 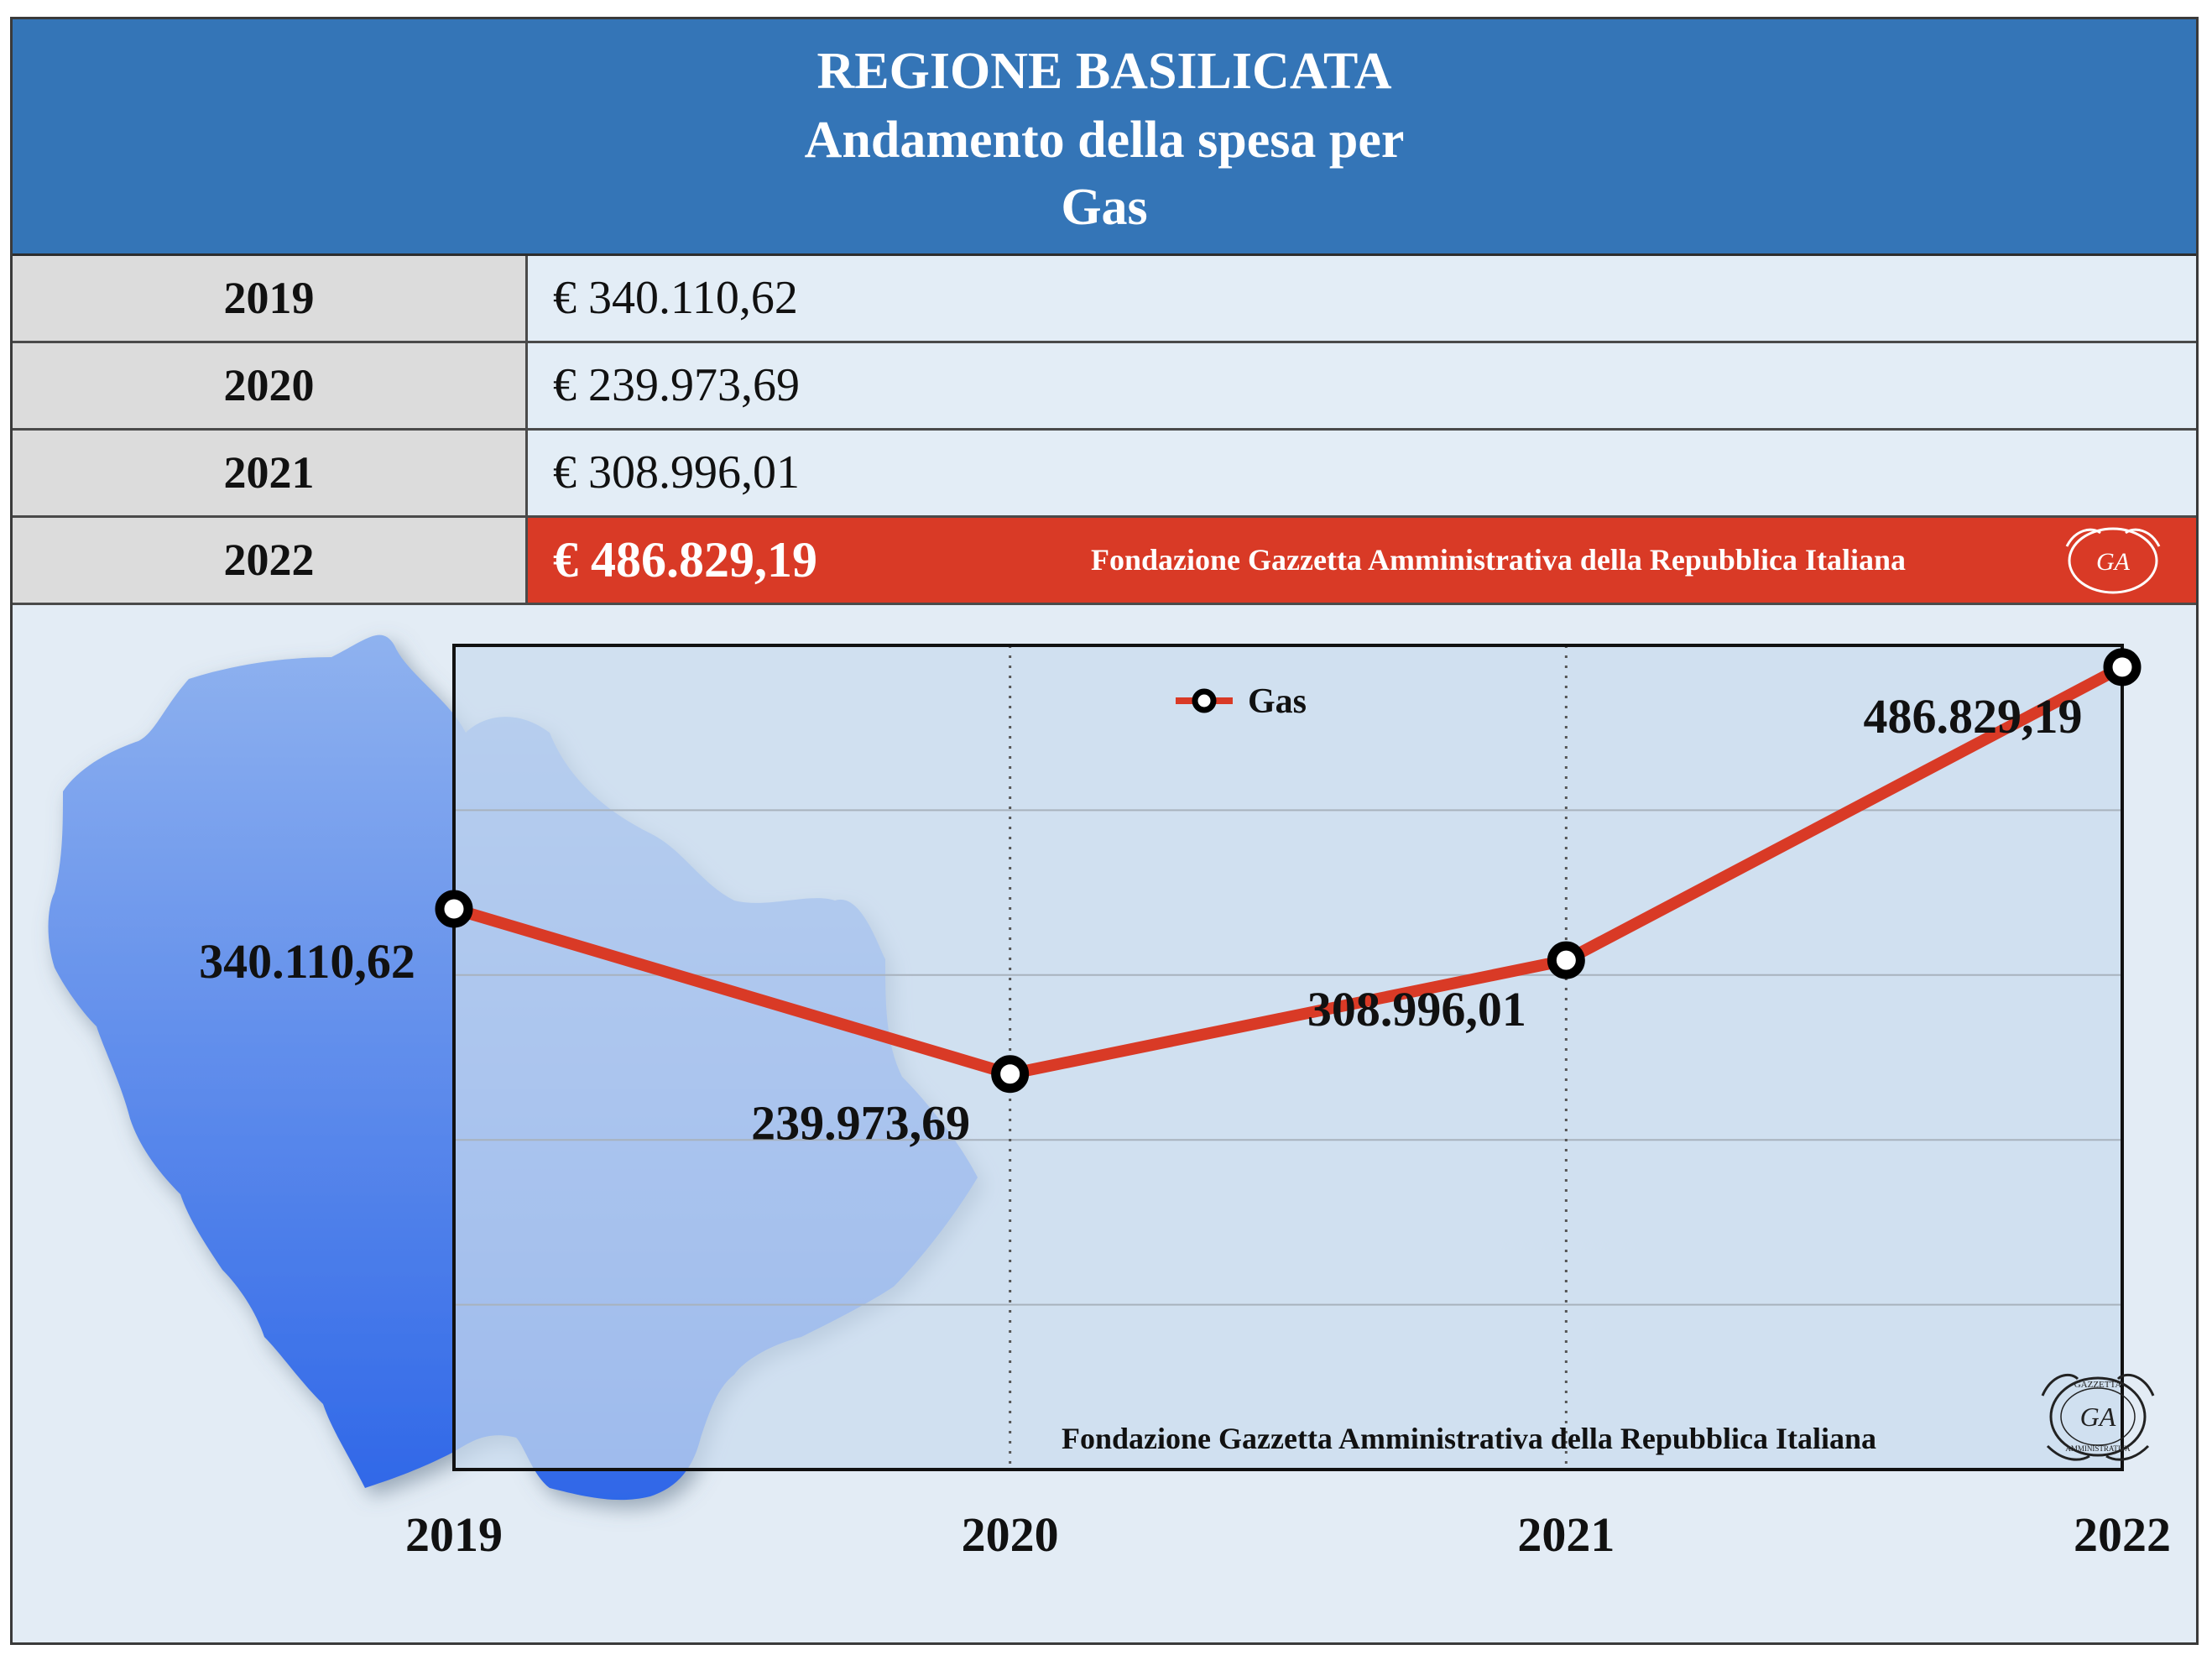 I want to click on table-row: 2021 € 308.996,01, so click(x=1104, y=475).